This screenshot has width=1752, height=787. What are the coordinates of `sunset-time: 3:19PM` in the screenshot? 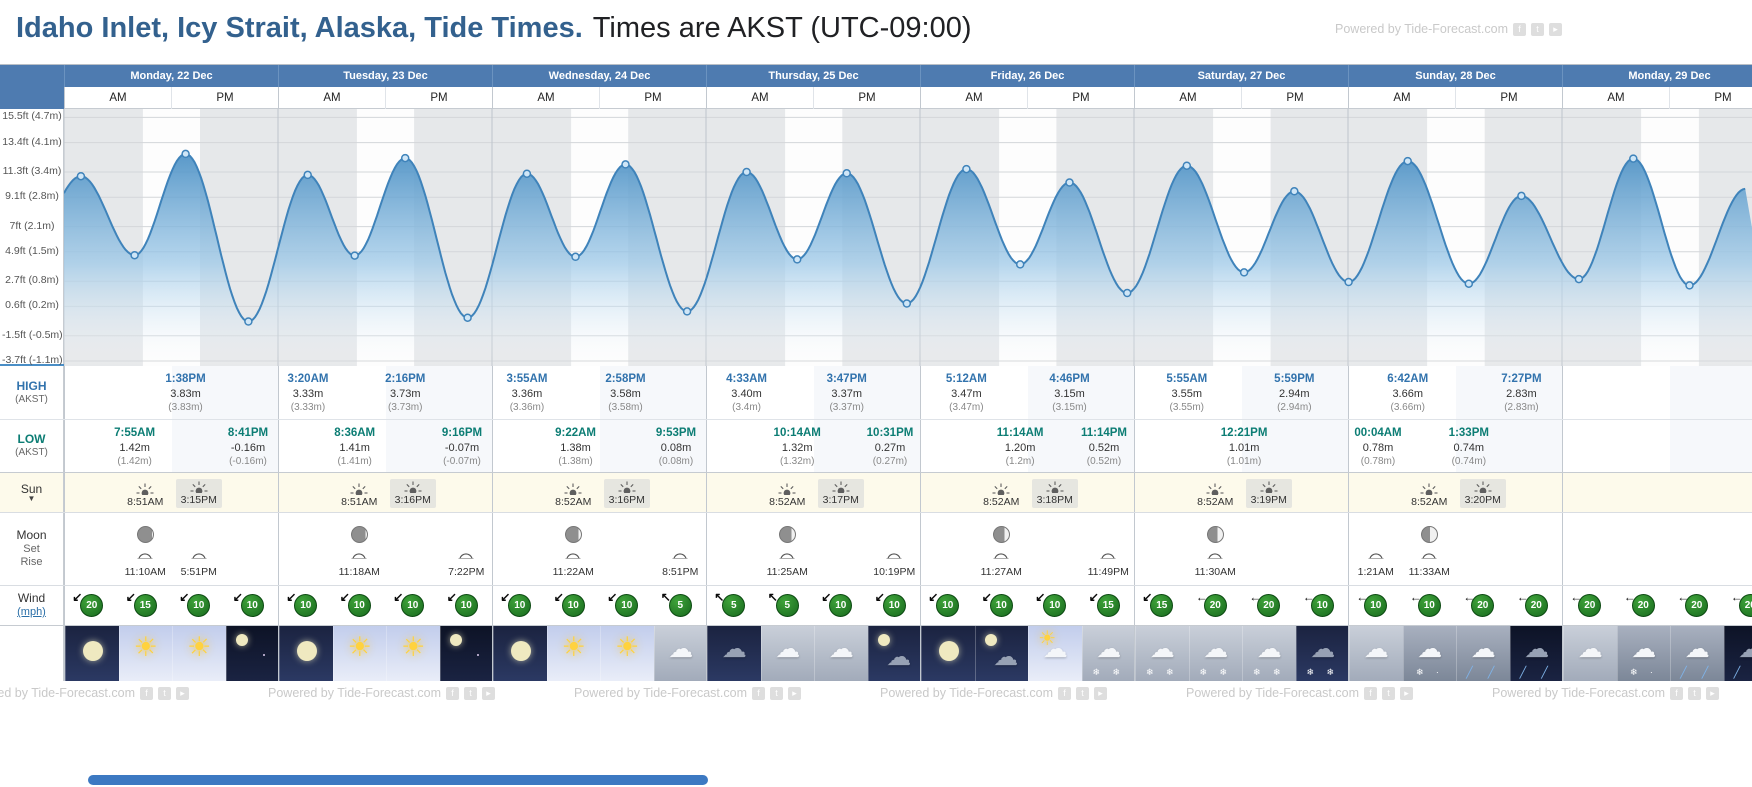 It's located at (1268, 500).